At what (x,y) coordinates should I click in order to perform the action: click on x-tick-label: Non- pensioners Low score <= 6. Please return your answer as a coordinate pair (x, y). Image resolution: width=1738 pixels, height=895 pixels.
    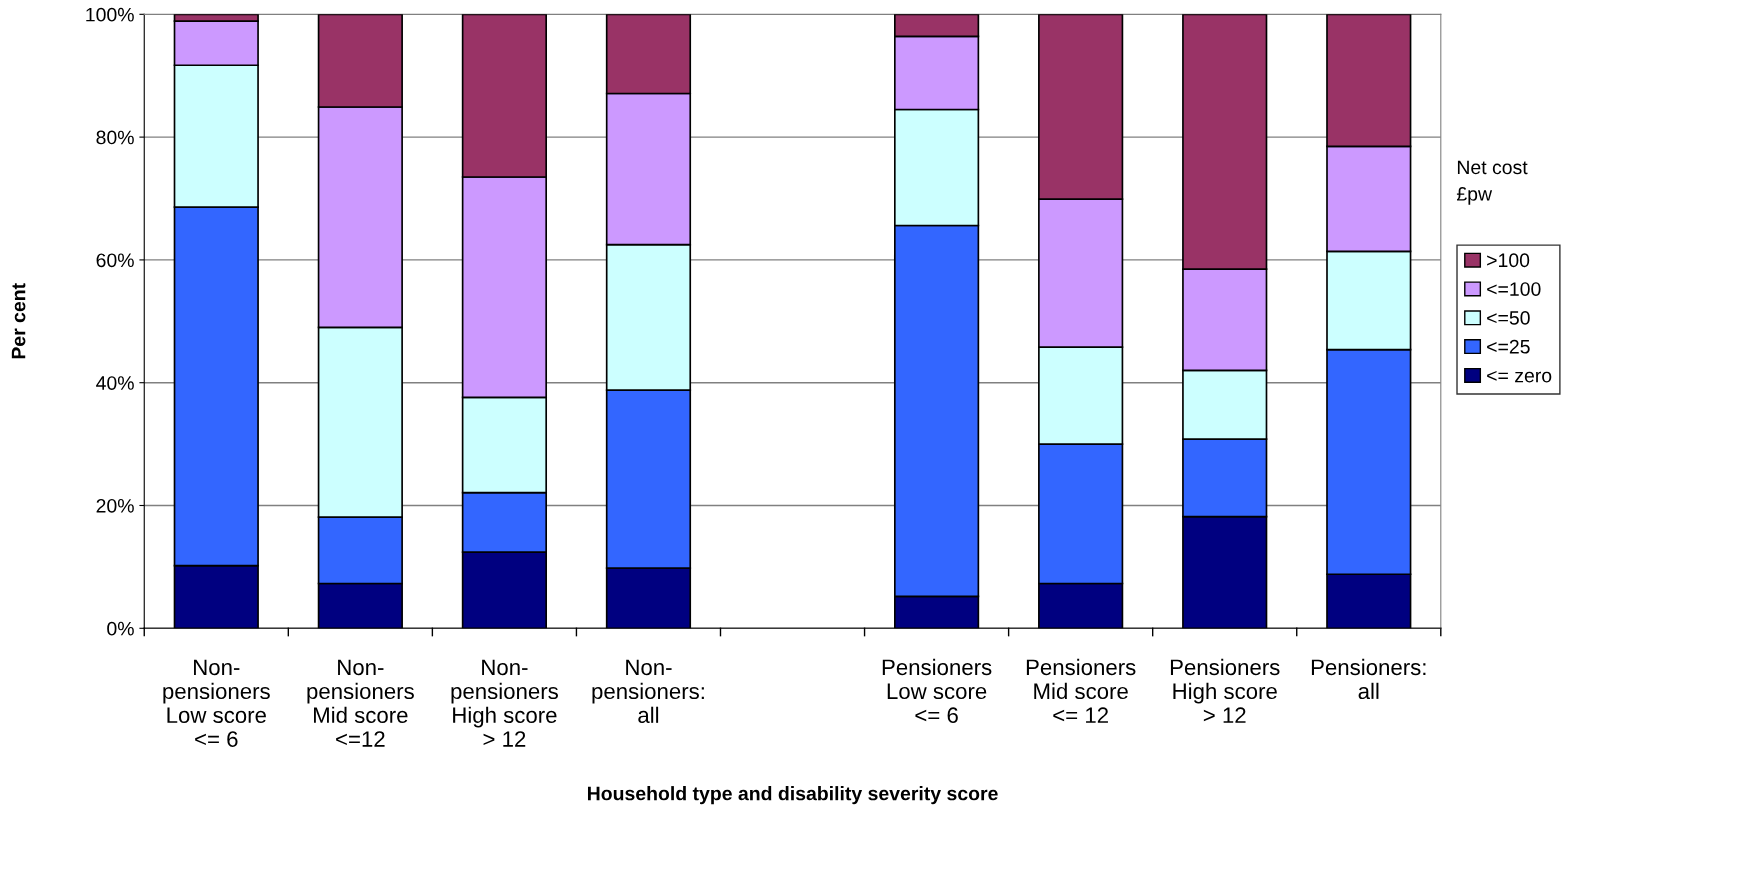
    Looking at the image, I should click on (216, 703).